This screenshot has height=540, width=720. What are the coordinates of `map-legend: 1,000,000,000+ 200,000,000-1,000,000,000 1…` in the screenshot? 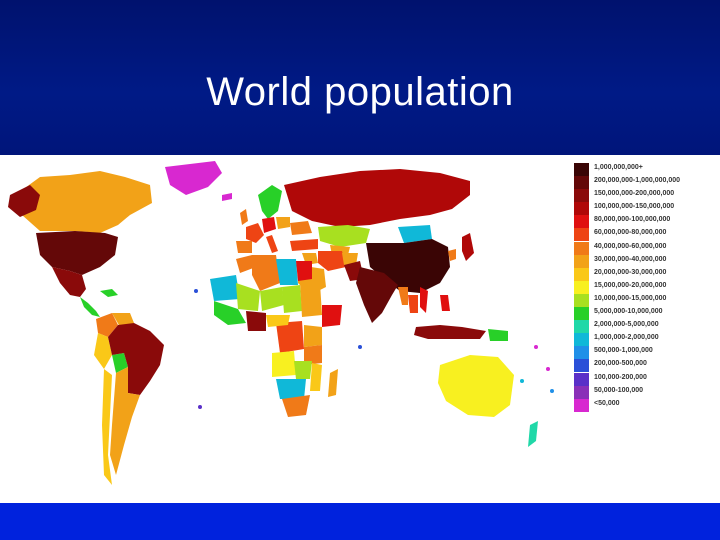 It's located at (644, 287).